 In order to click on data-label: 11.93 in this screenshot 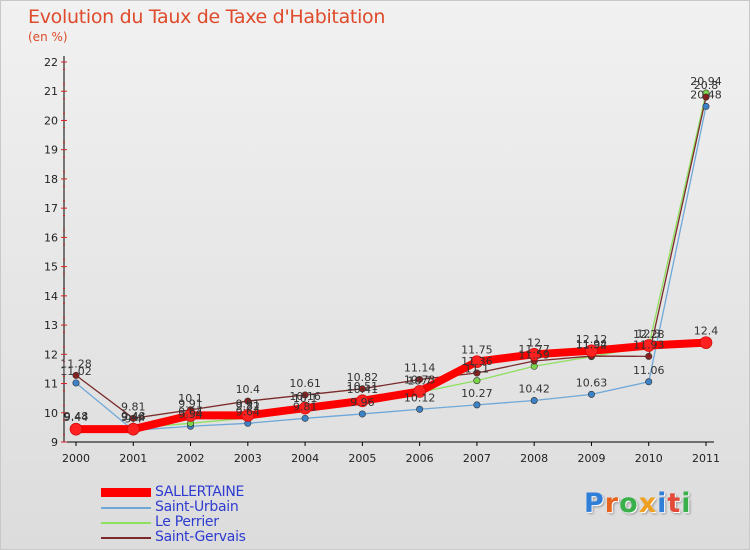, I will do `click(649, 344)`.